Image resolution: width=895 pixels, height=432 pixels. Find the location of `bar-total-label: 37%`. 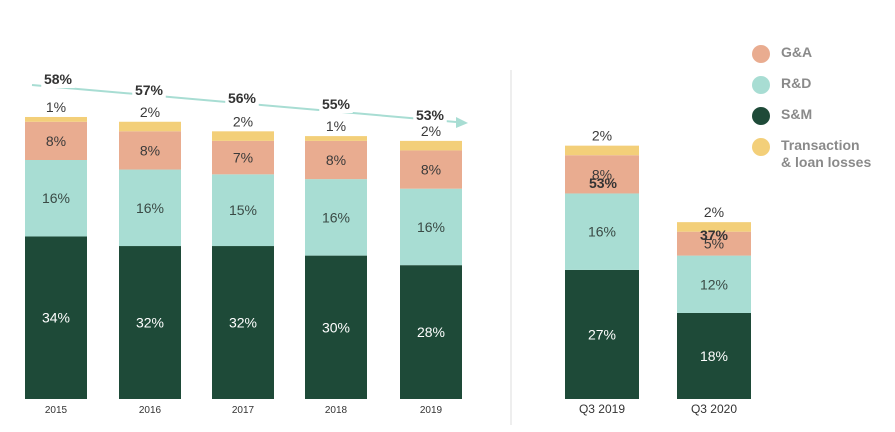

bar-total-label: 37% is located at coordinates (714, 235).